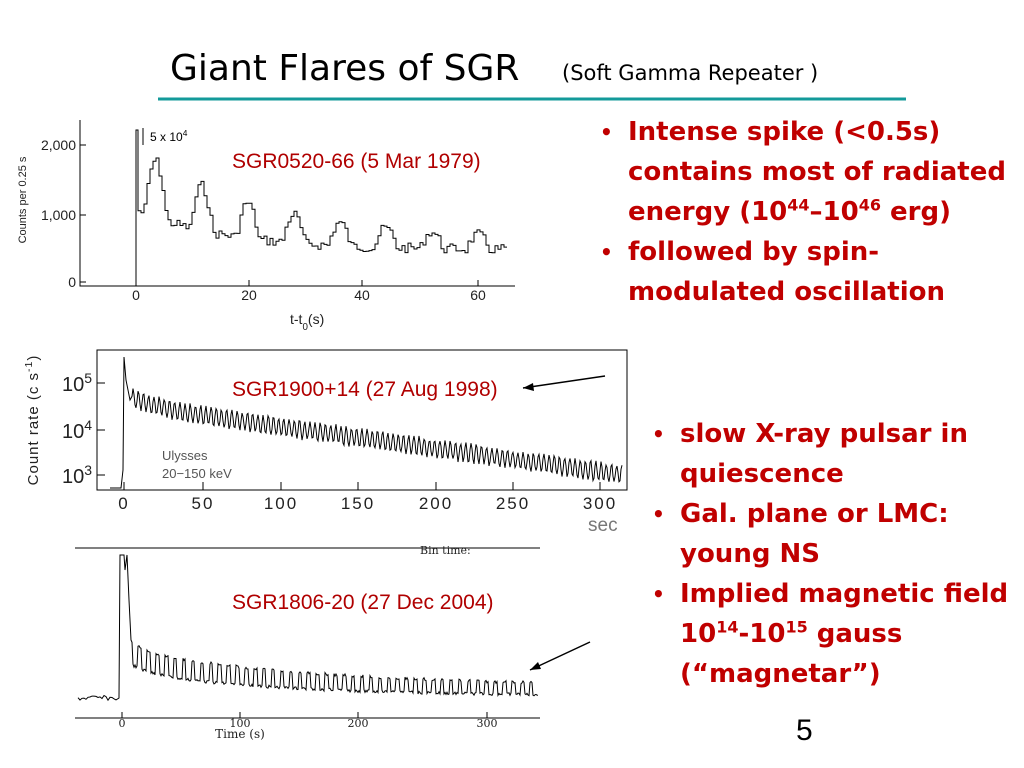 Image resolution: width=1024 pixels, height=768 pixels. What do you see at coordinates (727, 627) in the screenshot?
I see `text-run: 14` at bounding box center [727, 627].